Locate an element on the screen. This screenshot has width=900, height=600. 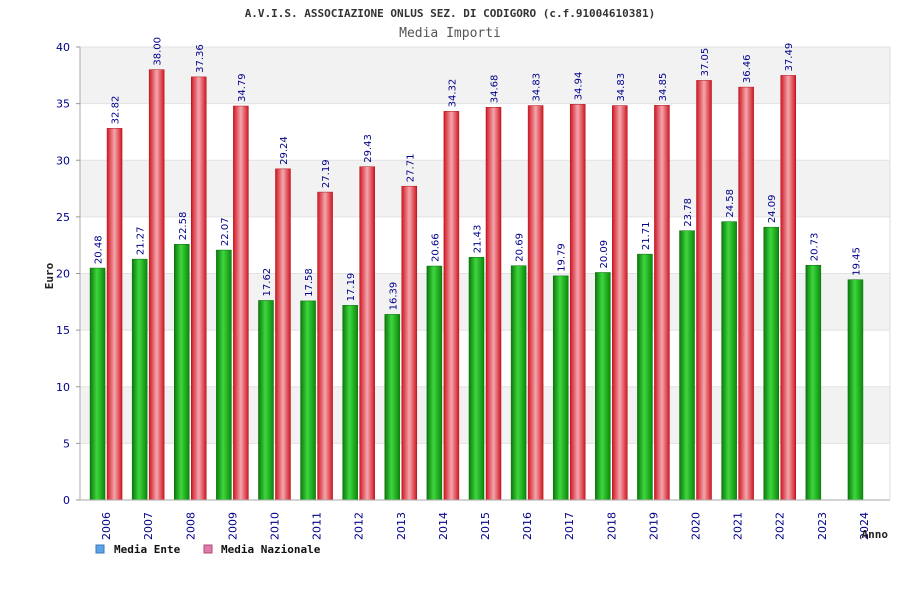
x-tick-label-2007: 2007 is located at coordinates (148, 526).